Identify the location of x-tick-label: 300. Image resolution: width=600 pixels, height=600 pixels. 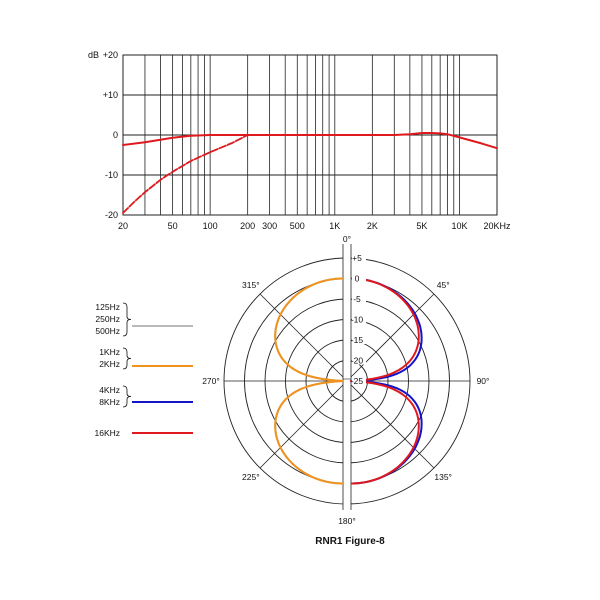
(269, 226).